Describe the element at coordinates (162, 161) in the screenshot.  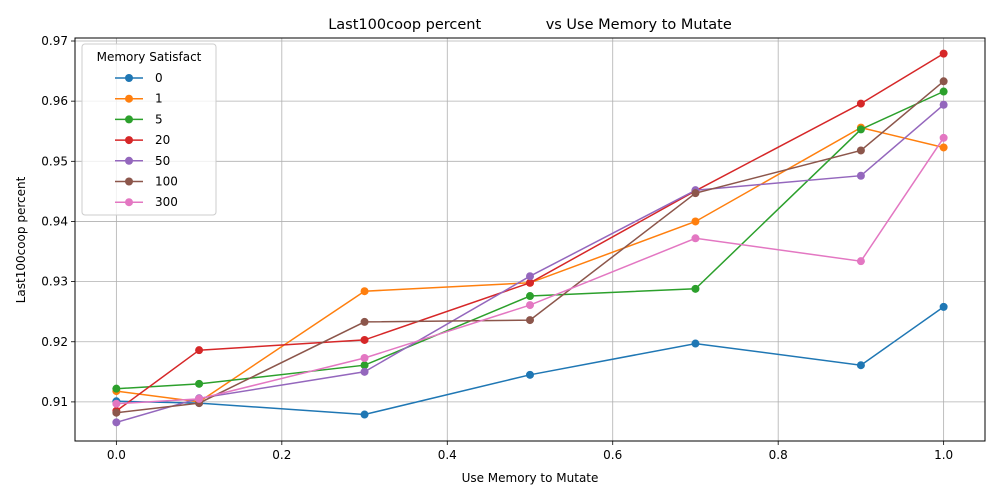
I see `legend-label: 50` at that location.